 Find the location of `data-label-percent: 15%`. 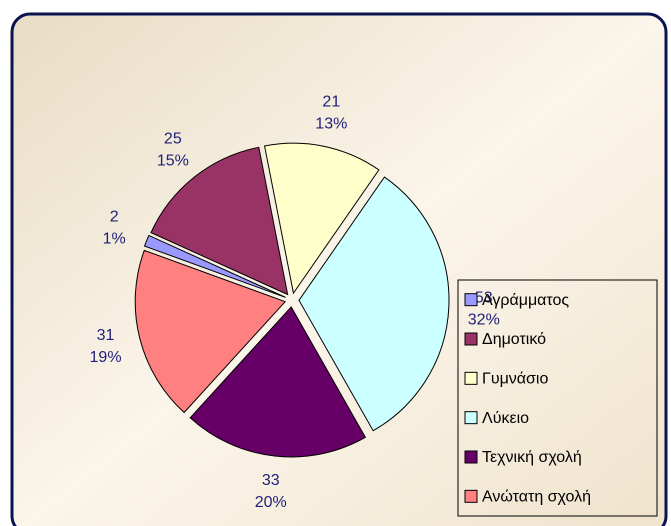

data-label-percent: 15% is located at coordinates (173, 161).